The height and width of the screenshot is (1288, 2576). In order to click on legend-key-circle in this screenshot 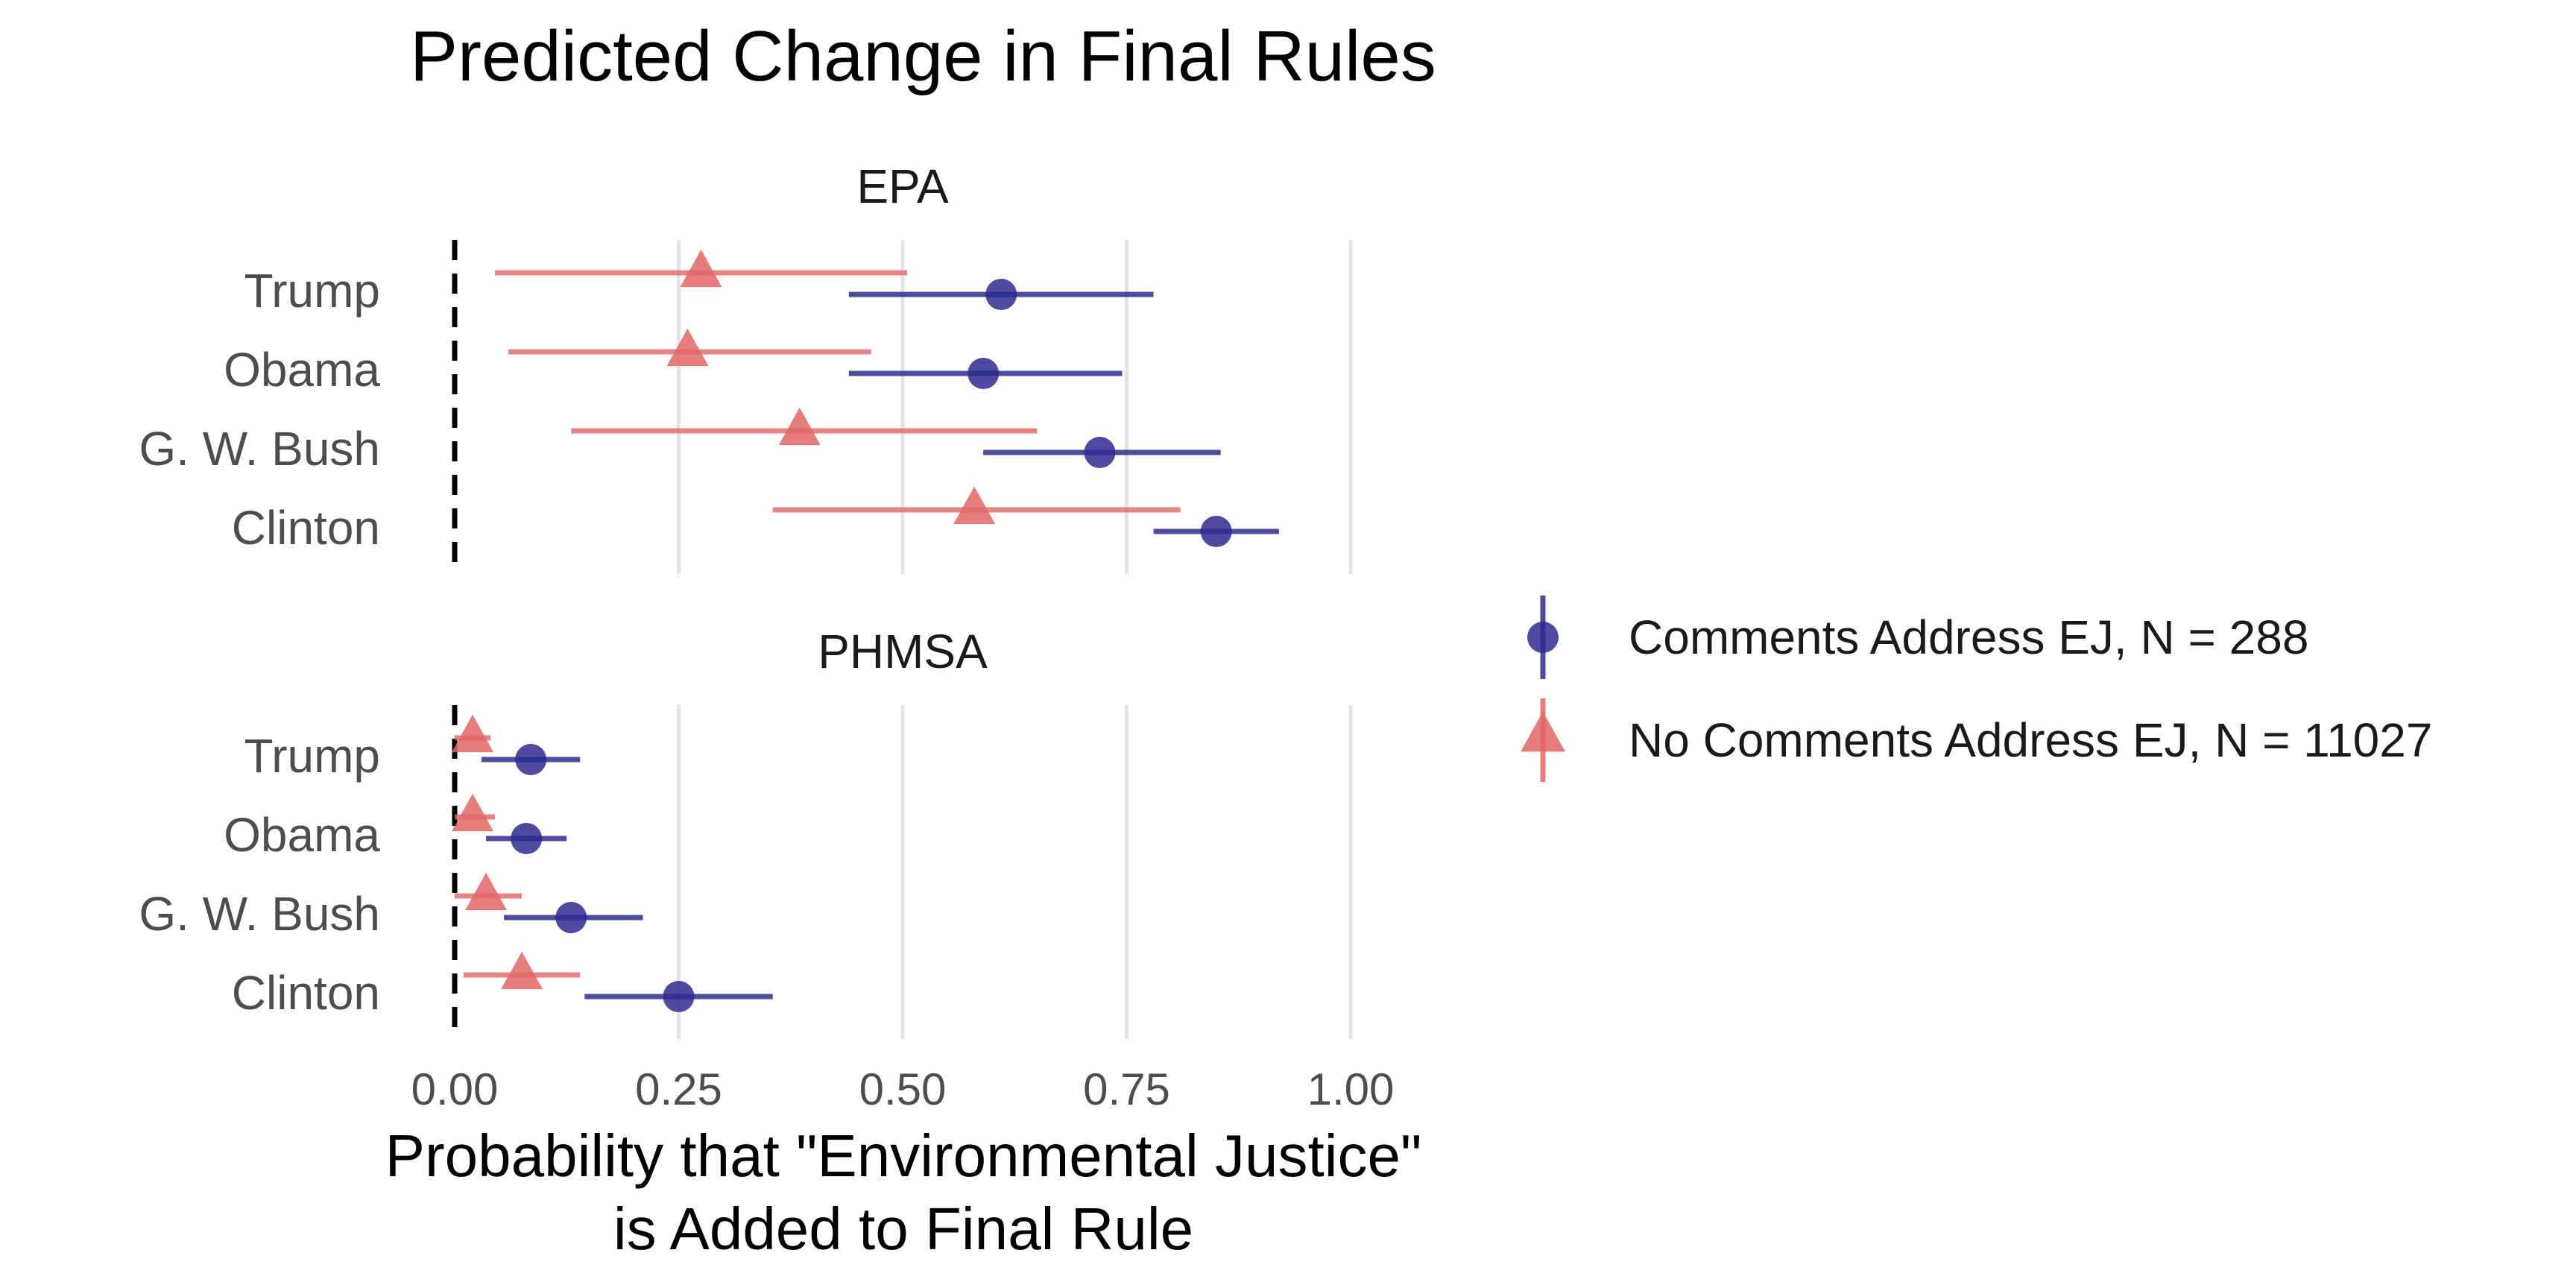, I will do `click(1543, 637)`.